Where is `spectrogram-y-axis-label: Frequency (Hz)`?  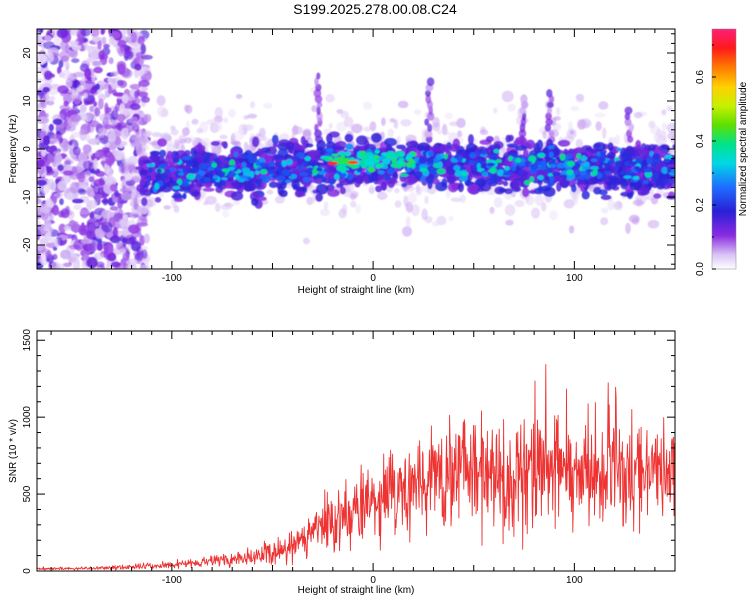 spectrogram-y-axis-label: Frequency (Hz) is located at coordinates (13, 149).